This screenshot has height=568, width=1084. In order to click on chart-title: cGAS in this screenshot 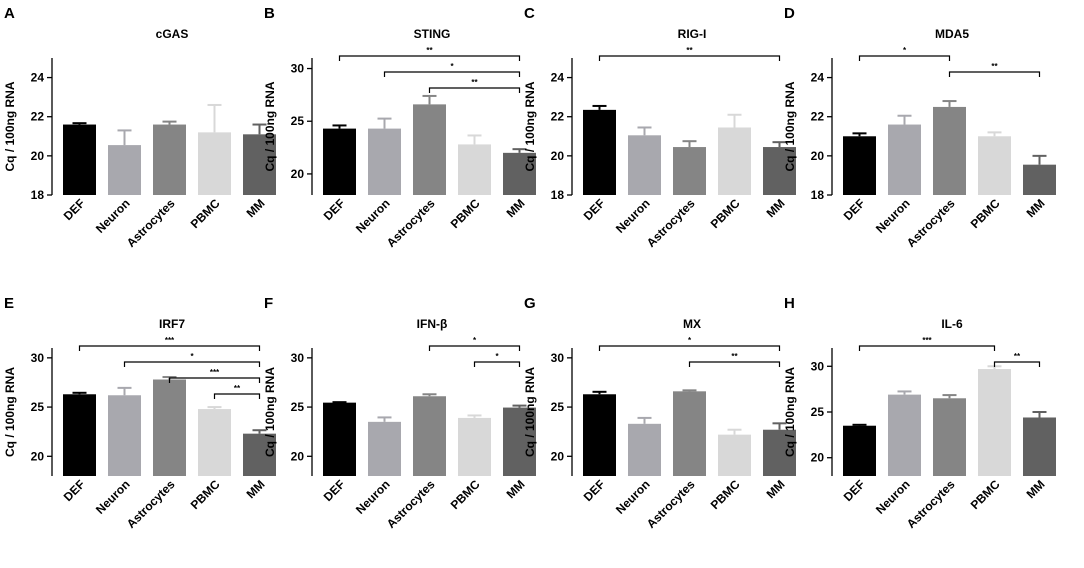, I will do `click(172, 34)`.